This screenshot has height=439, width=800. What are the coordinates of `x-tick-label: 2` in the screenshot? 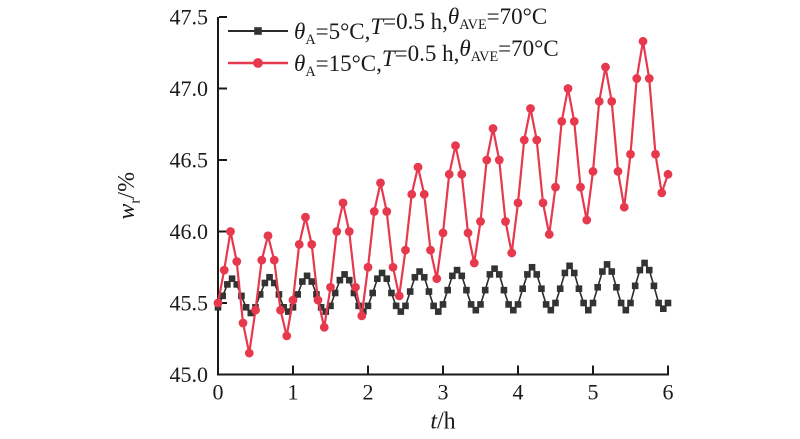 It's located at (368, 392).